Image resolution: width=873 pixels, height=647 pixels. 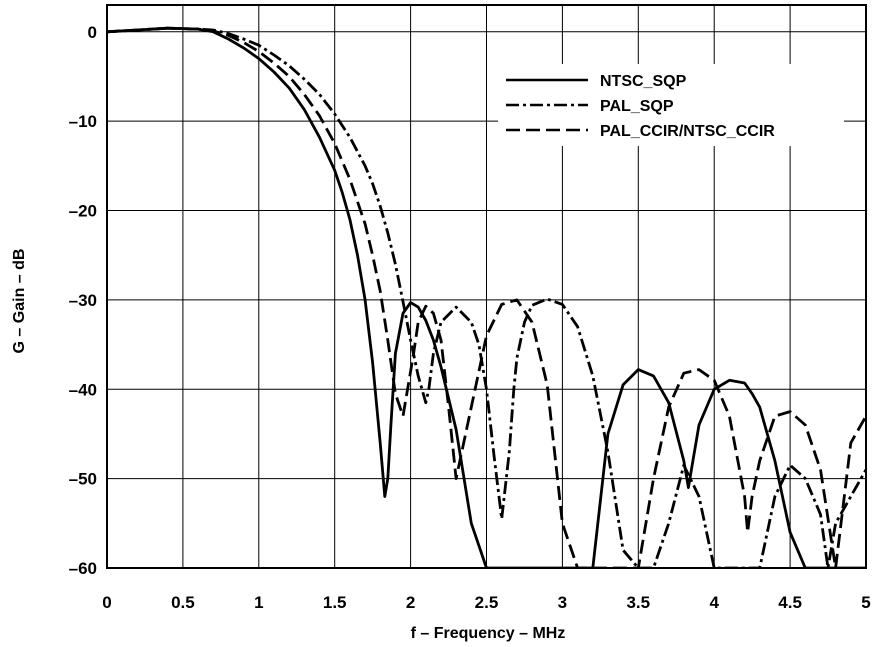 I want to click on x-tick-label: 0.5, so click(x=183, y=602).